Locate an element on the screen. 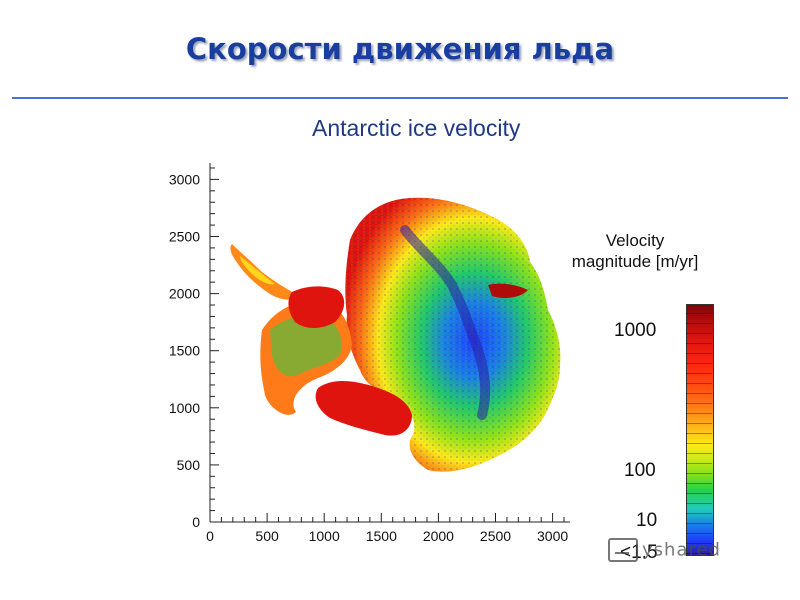 The image size is (800, 600). antarctic-peninsula is located at coordinates (265, 272).